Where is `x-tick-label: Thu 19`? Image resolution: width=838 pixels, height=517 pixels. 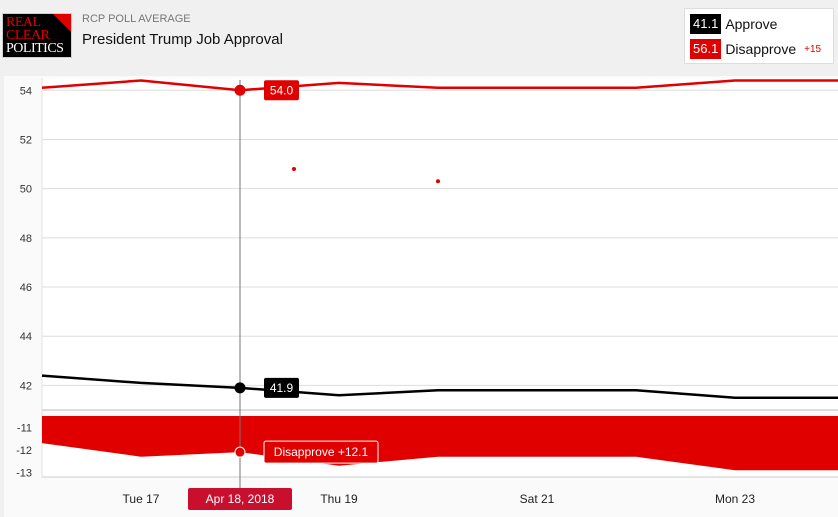 x-tick-label: Thu 19 is located at coordinates (339, 499).